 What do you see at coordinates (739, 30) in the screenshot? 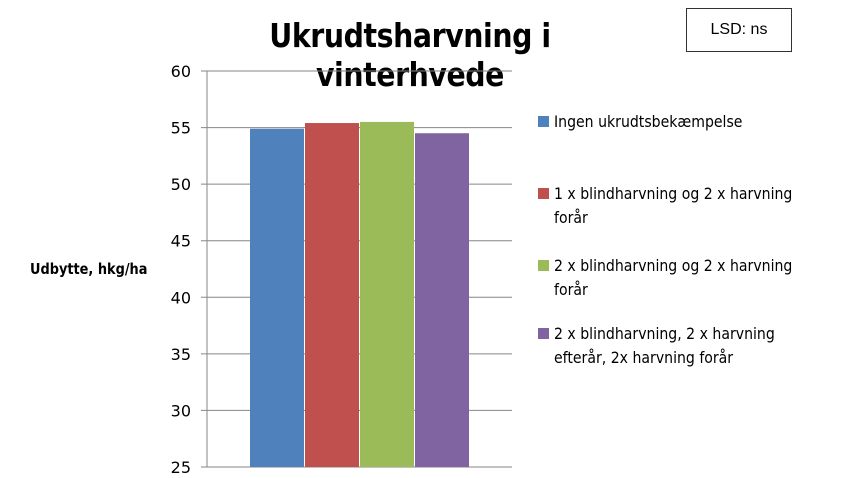
I see `lsd-annotation: LSD: ns` at bounding box center [739, 30].